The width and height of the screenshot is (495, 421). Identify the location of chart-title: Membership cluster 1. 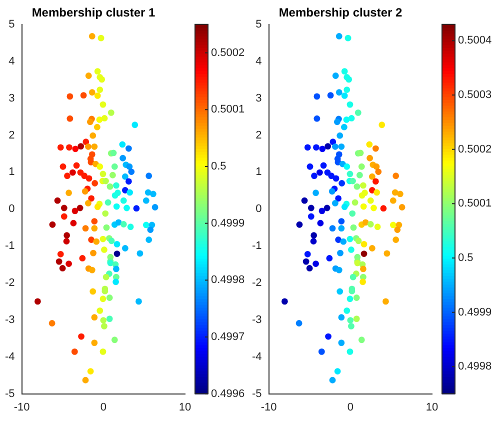
(94, 13).